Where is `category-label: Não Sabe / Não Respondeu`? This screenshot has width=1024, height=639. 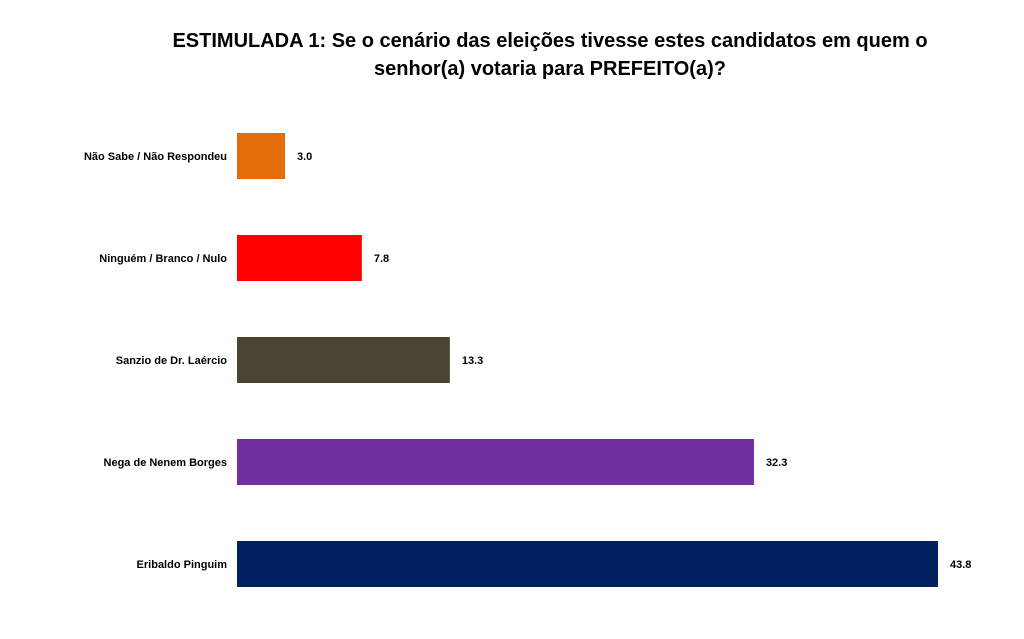
category-label: Não Sabe / Não Respondeu is located at coordinates (155, 157).